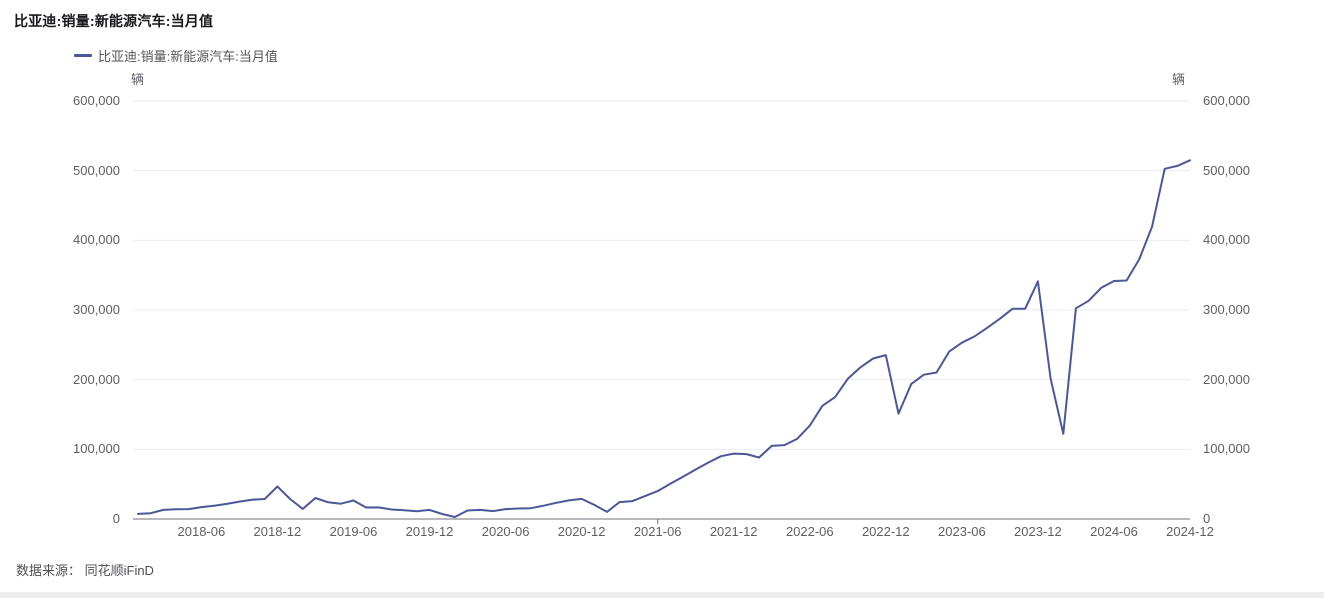 This screenshot has width=1324, height=598. I want to click on x-tick-label: 2018-12, so click(277, 531).